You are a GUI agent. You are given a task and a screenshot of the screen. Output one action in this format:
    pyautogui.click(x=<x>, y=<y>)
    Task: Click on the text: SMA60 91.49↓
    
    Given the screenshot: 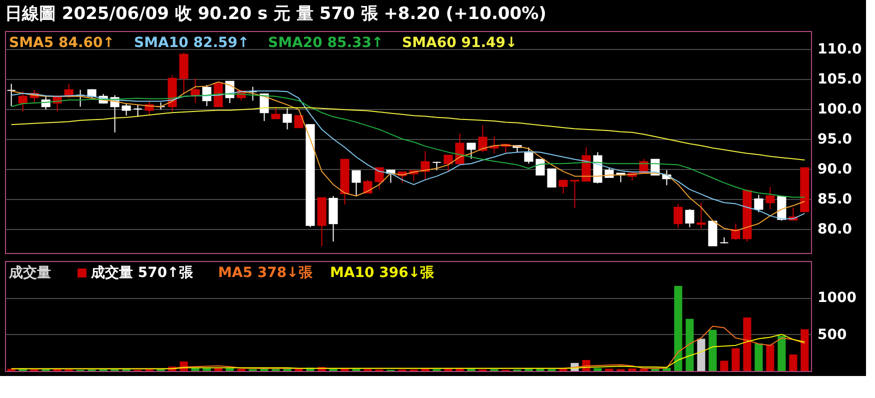 What is the action you would take?
    pyautogui.click(x=460, y=43)
    